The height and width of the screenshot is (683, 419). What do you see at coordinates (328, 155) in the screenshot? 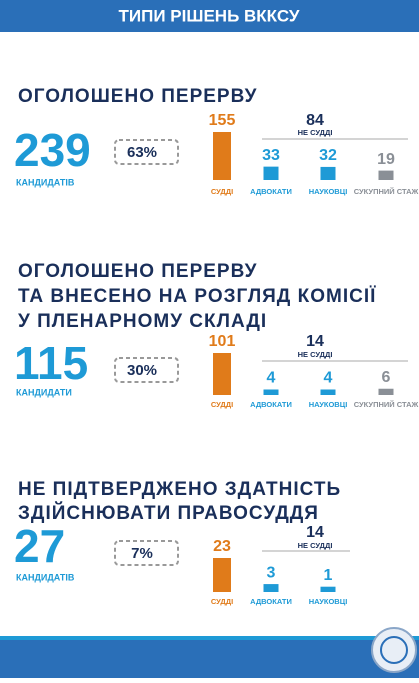
I see `bar-value: 32` at bounding box center [328, 155].